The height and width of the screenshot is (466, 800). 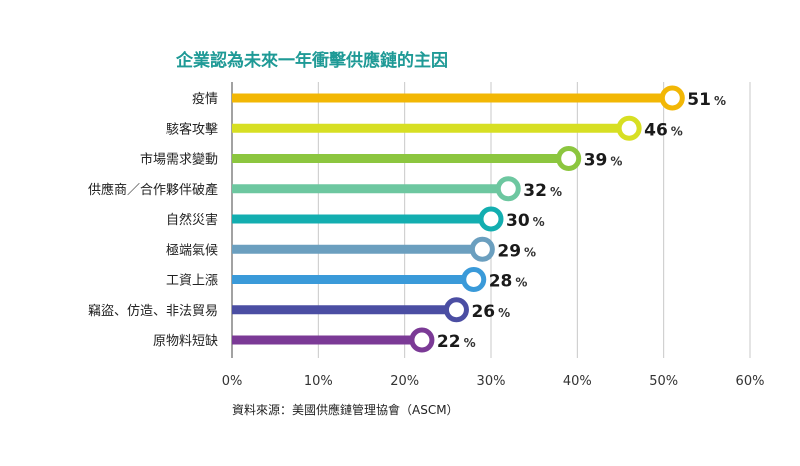 What do you see at coordinates (535, 191) in the screenshot?
I see `data-label-value: 32` at bounding box center [535, 191].